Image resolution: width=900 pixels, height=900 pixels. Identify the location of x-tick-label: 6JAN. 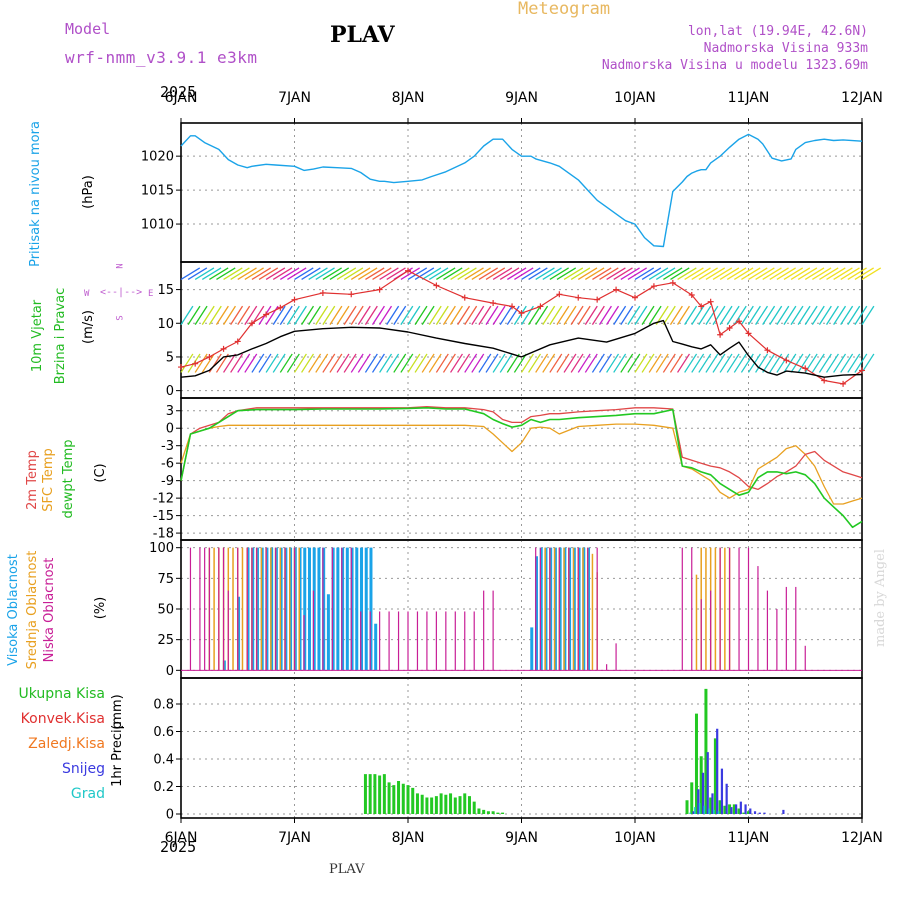
(181, 98).